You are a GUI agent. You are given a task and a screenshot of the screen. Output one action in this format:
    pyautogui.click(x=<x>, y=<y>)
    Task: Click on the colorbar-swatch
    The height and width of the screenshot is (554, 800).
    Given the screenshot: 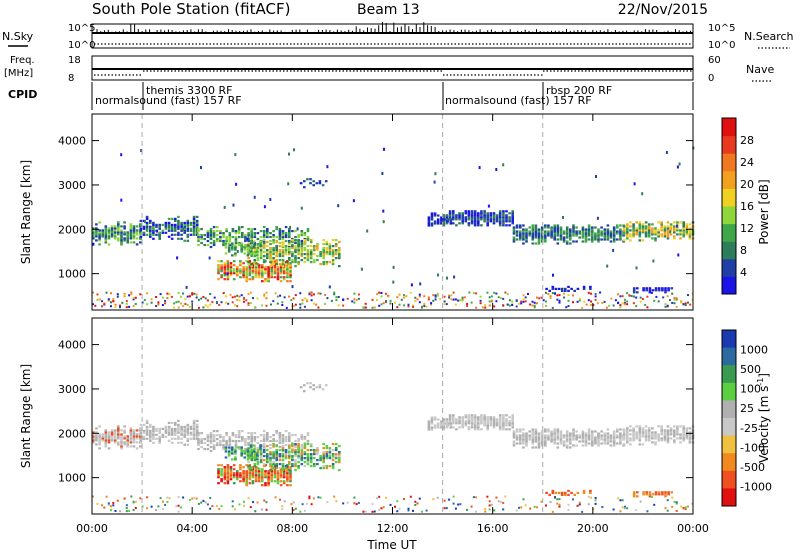 What is the action you would take?
    pyautogui.click(x=729, y=374)
    